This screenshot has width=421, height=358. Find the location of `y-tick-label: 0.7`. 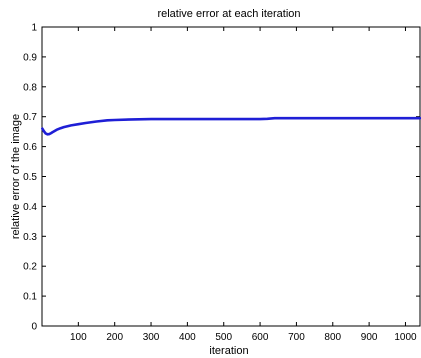

y-tick-label: 0.7 is located at coordinates (30, 117).